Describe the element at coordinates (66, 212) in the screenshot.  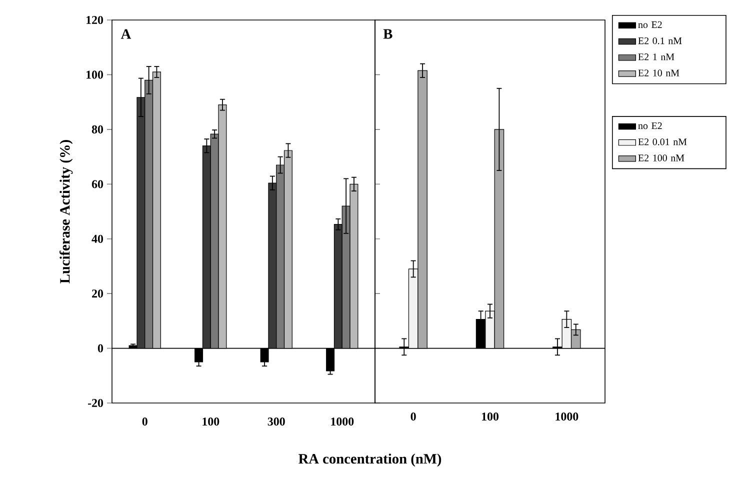
I see `y-axis-title: Luciferase Activity (%)` at that location.